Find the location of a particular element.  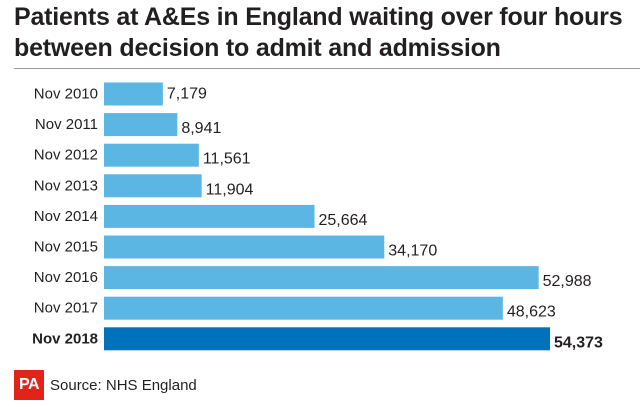

value-label: 11,561 is located at coordinates (227, 159).